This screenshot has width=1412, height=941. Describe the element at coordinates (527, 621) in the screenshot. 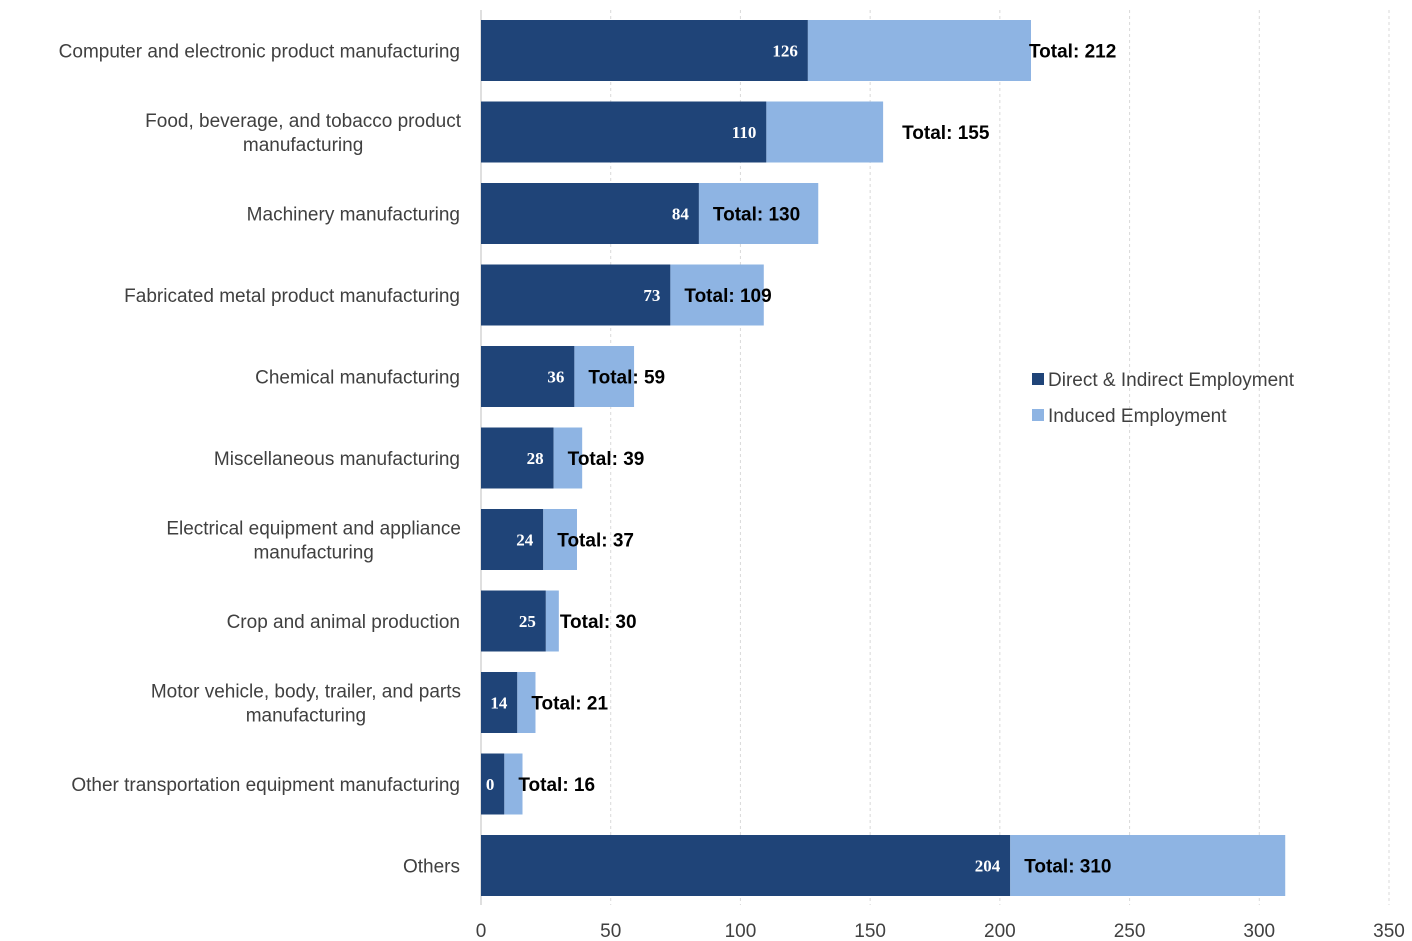

I see `bar-value-label: 25` at that location.